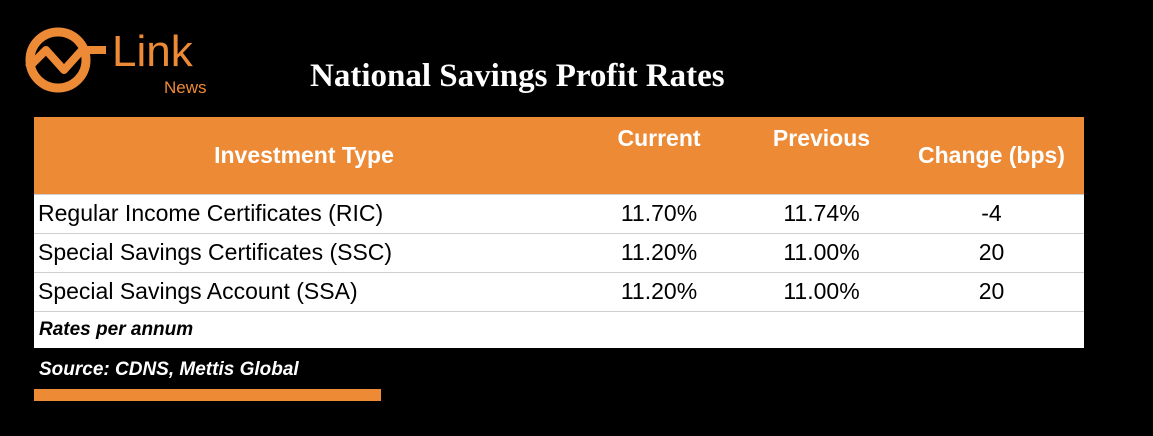 The width and height of the screenshot is (1153, 436). I want to click on source-underline-bar, so click(207, 395).